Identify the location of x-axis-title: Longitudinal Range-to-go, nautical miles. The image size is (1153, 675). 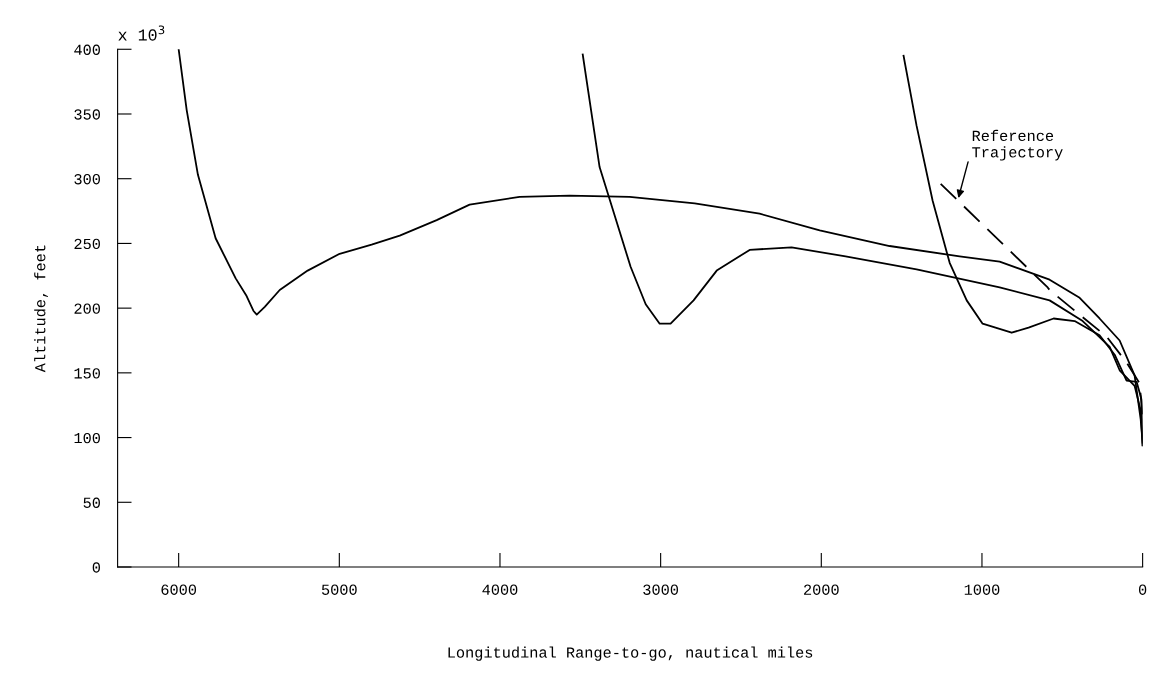
(630, 653).